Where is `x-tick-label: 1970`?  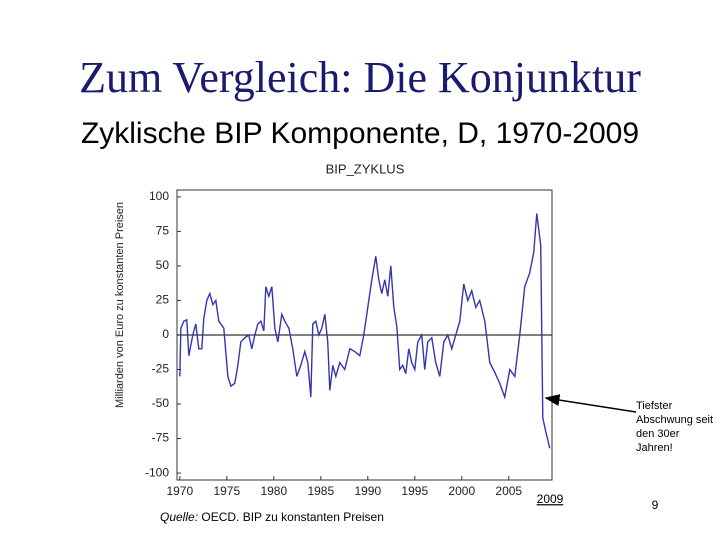
x-tick-label: 1970 is located at coordinates (179, 491).